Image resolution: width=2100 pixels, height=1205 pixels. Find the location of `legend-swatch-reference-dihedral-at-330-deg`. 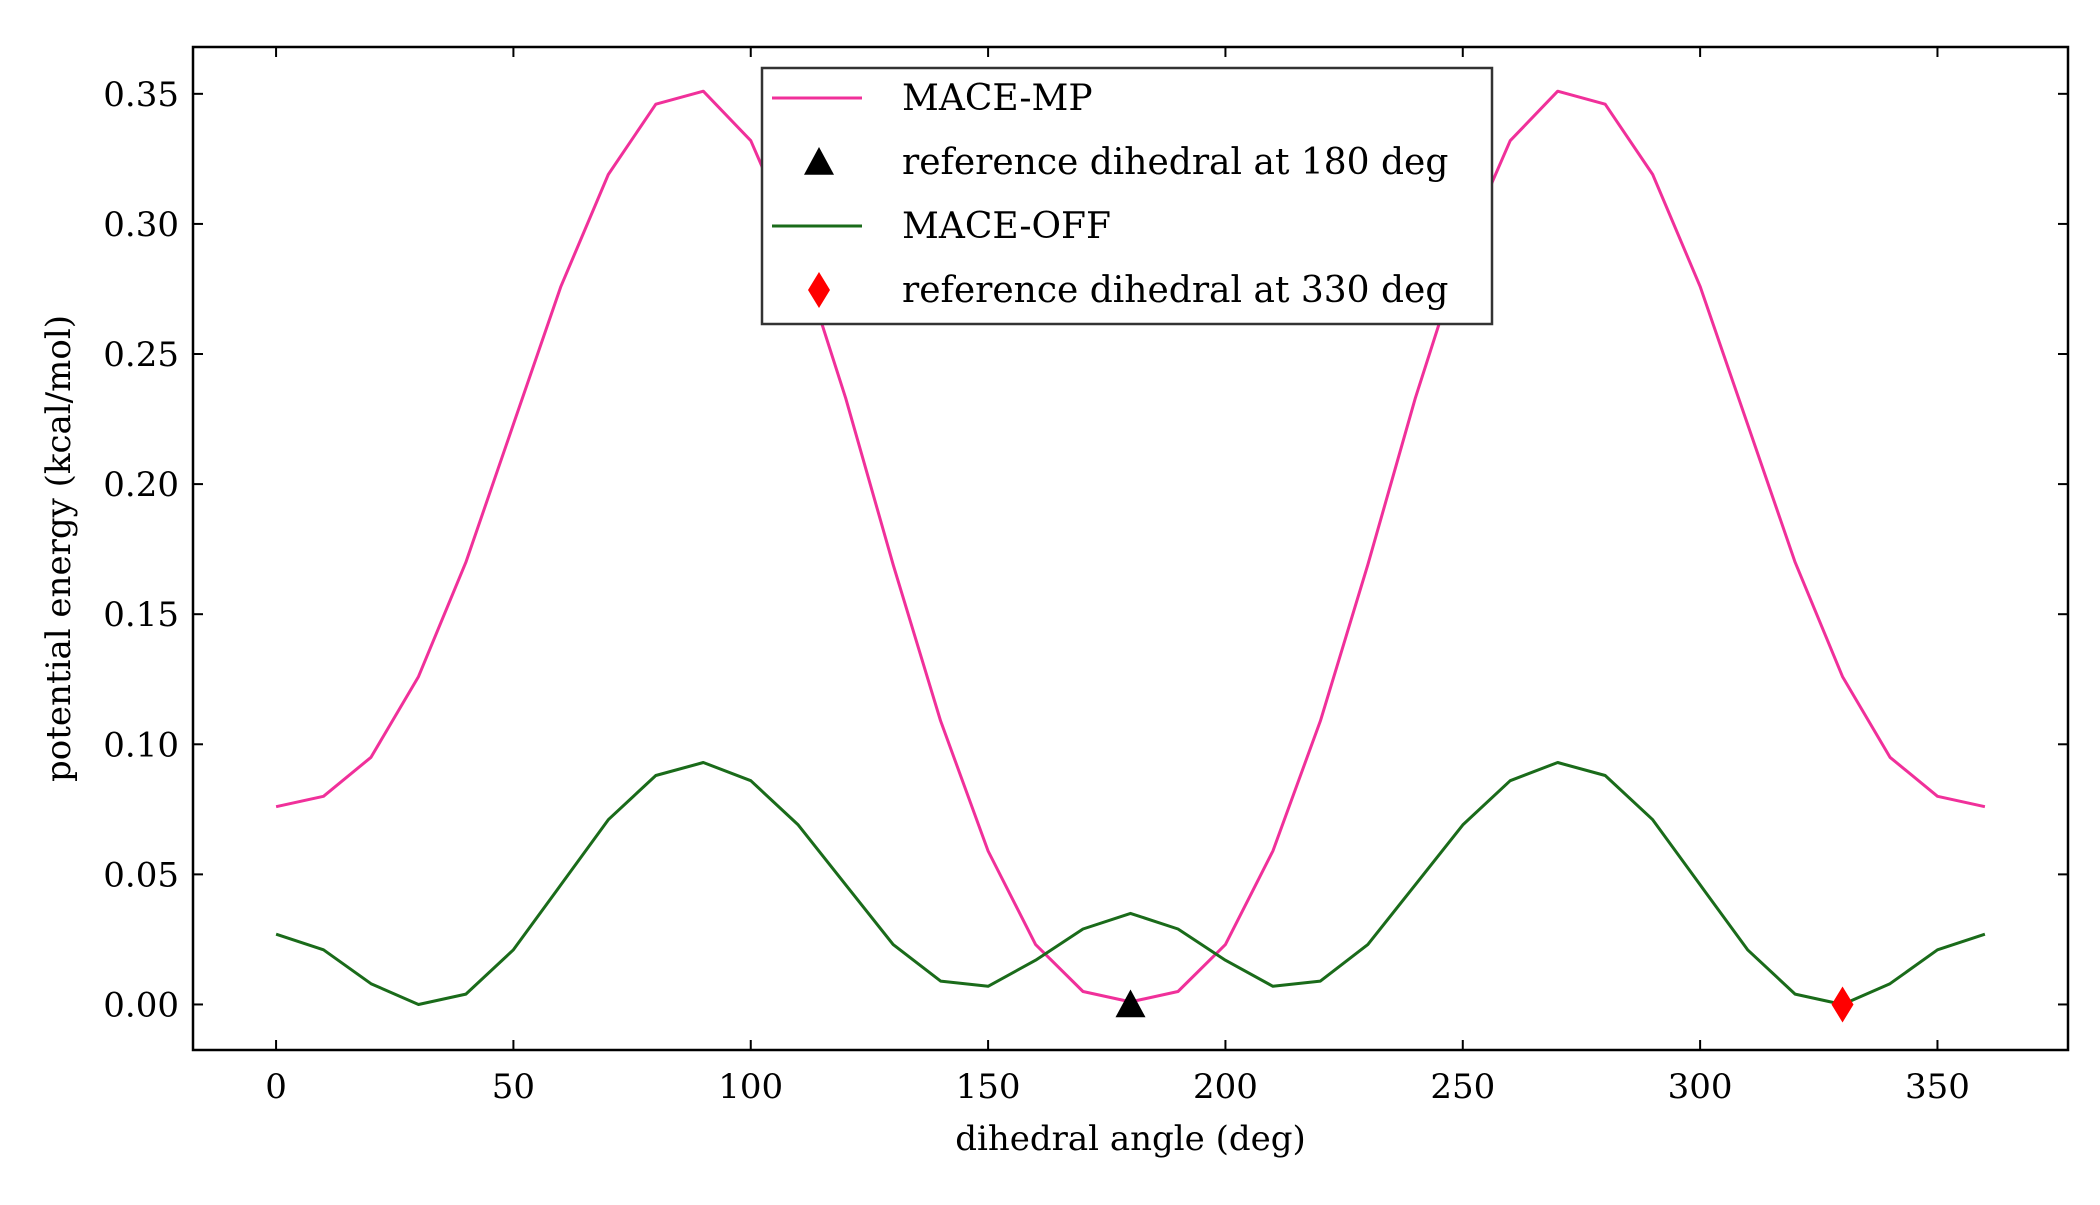

legend-swatch-reference-dihedral-at-330-deg is located at coordinates (819, 290).